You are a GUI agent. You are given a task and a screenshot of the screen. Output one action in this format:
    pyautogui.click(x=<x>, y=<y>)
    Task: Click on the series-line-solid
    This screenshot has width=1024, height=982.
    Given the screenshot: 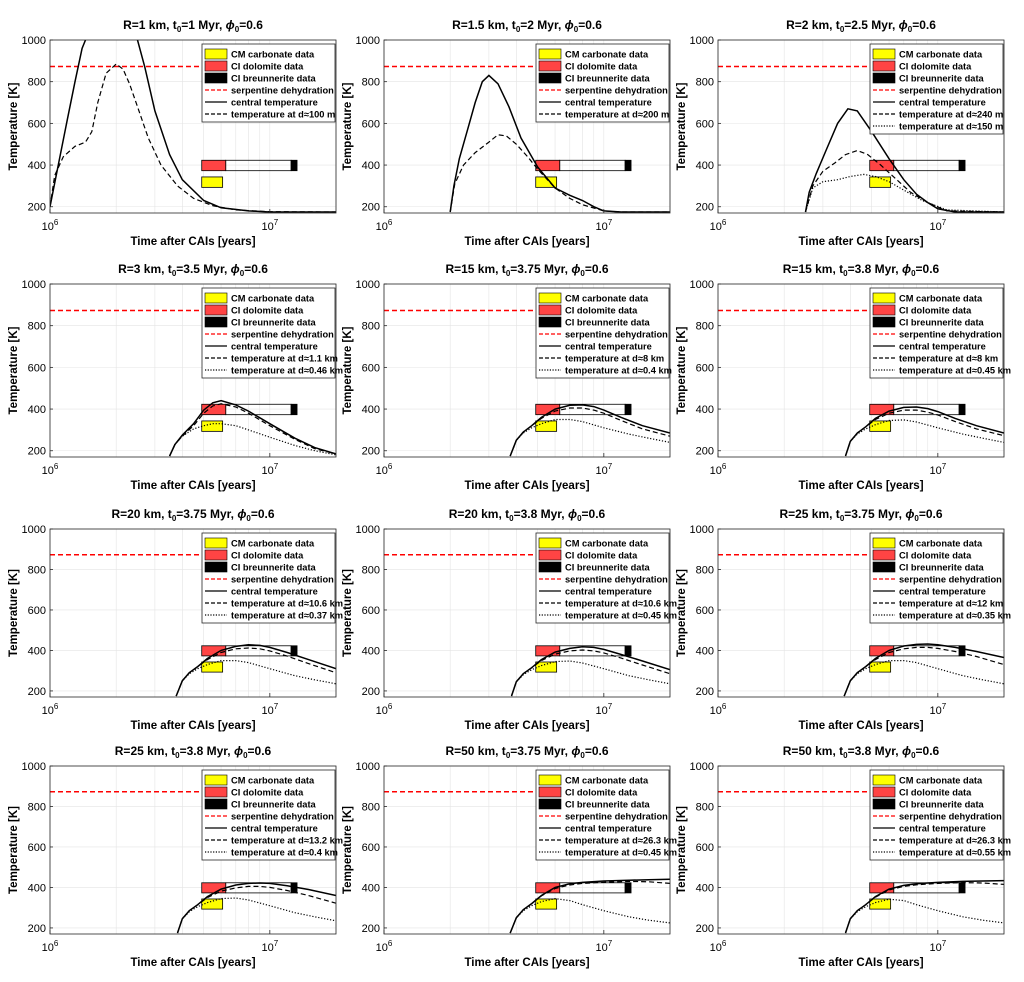 What is the action you would take?
    pyautogui.click(x=924, y=906)
    